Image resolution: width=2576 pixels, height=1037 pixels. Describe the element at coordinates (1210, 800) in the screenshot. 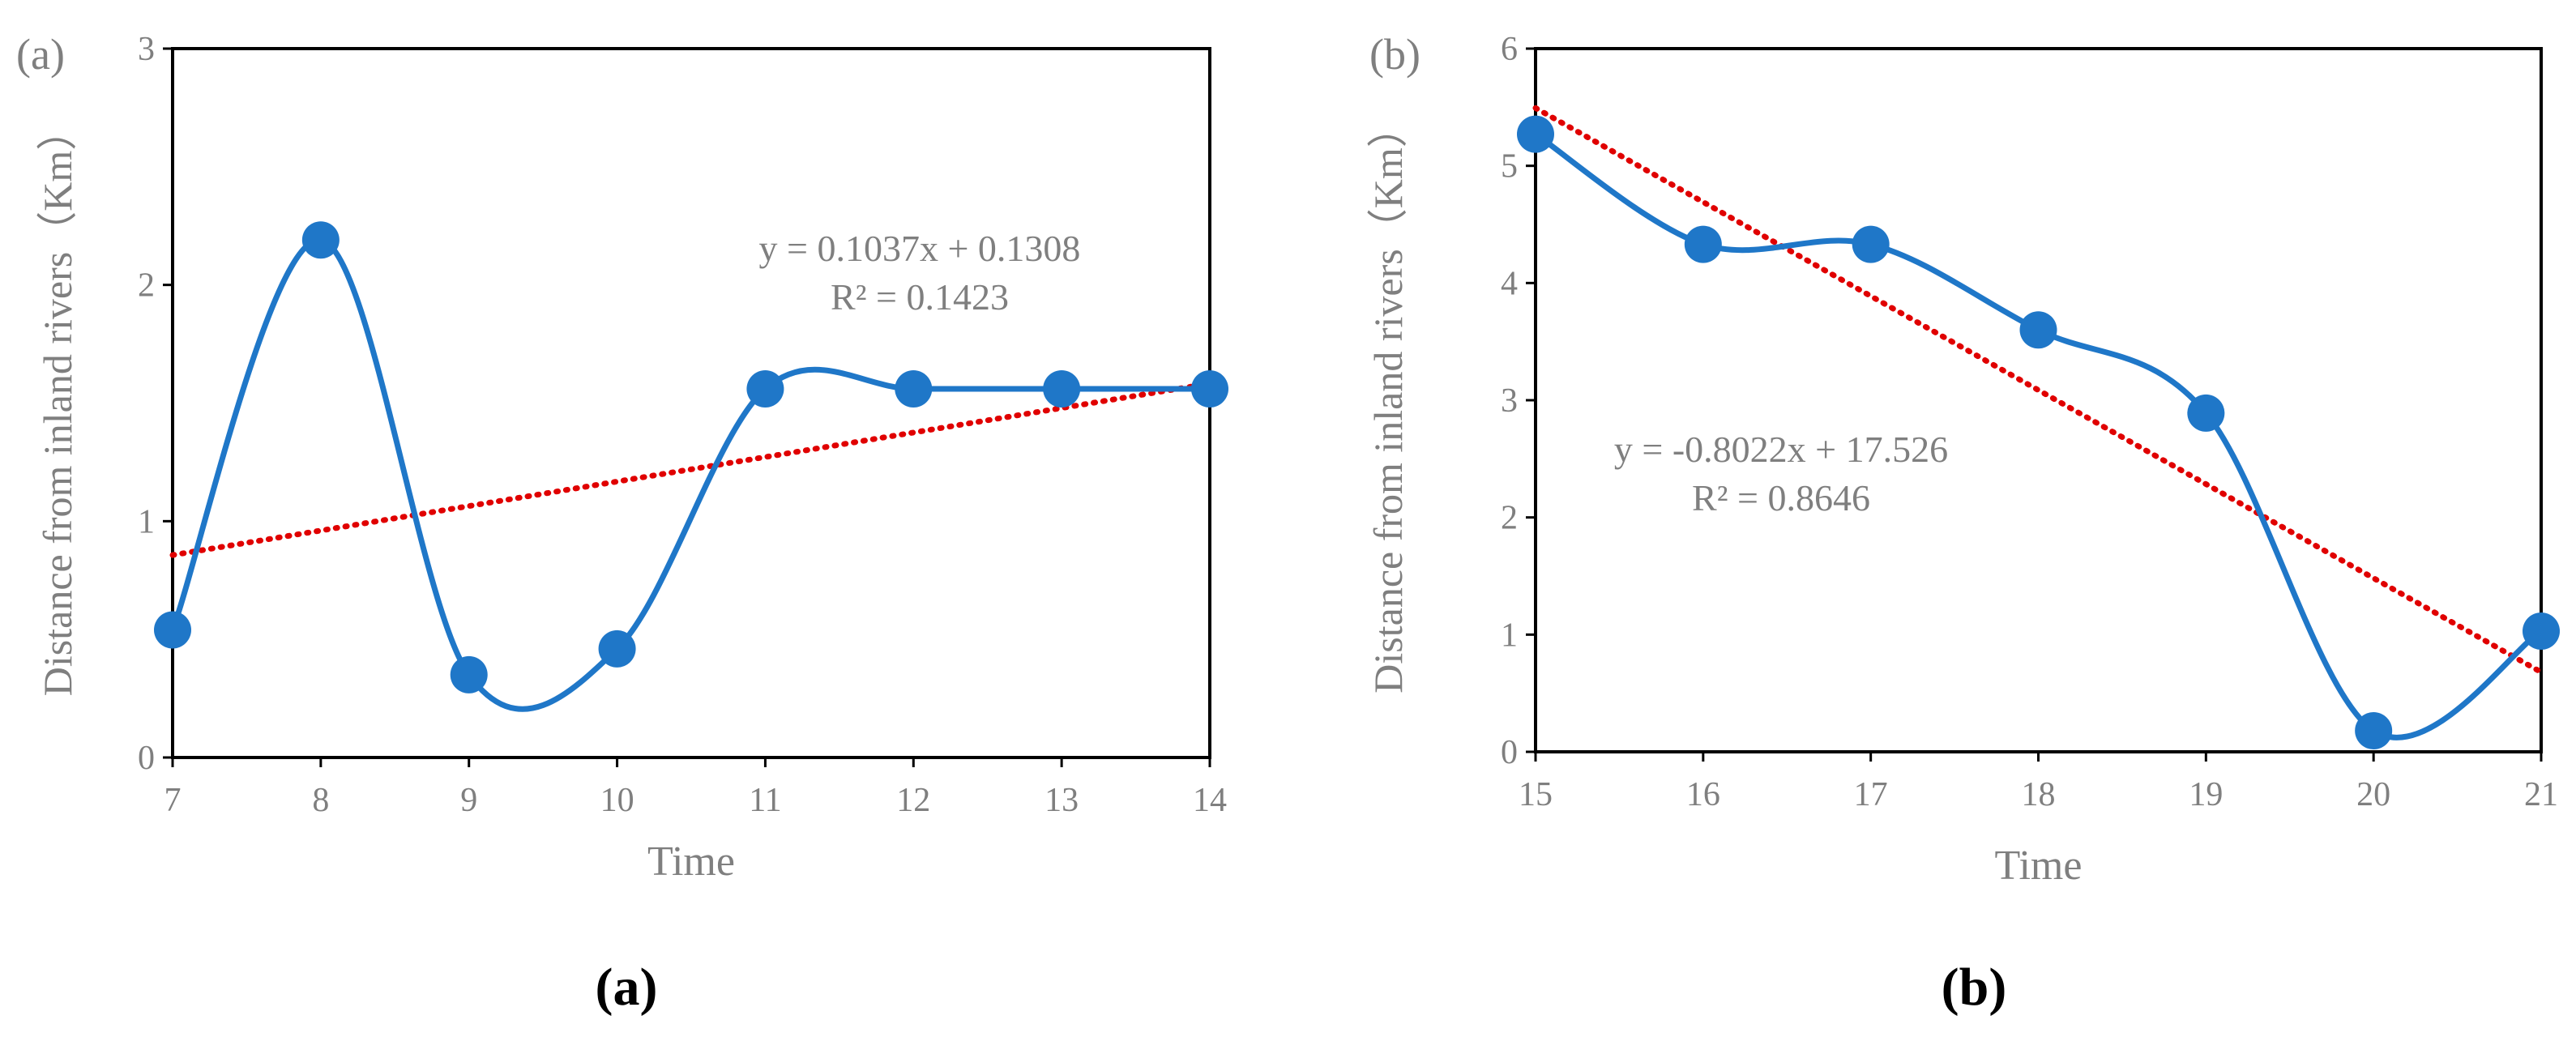

I see `x-tick-label: 14` at that location.